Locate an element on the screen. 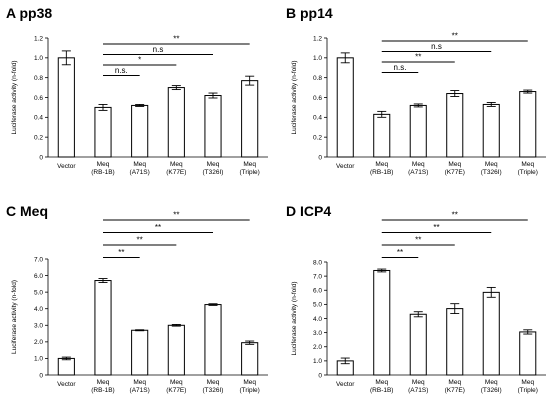  significance-label: n.s is located at coordinates (436, 46).